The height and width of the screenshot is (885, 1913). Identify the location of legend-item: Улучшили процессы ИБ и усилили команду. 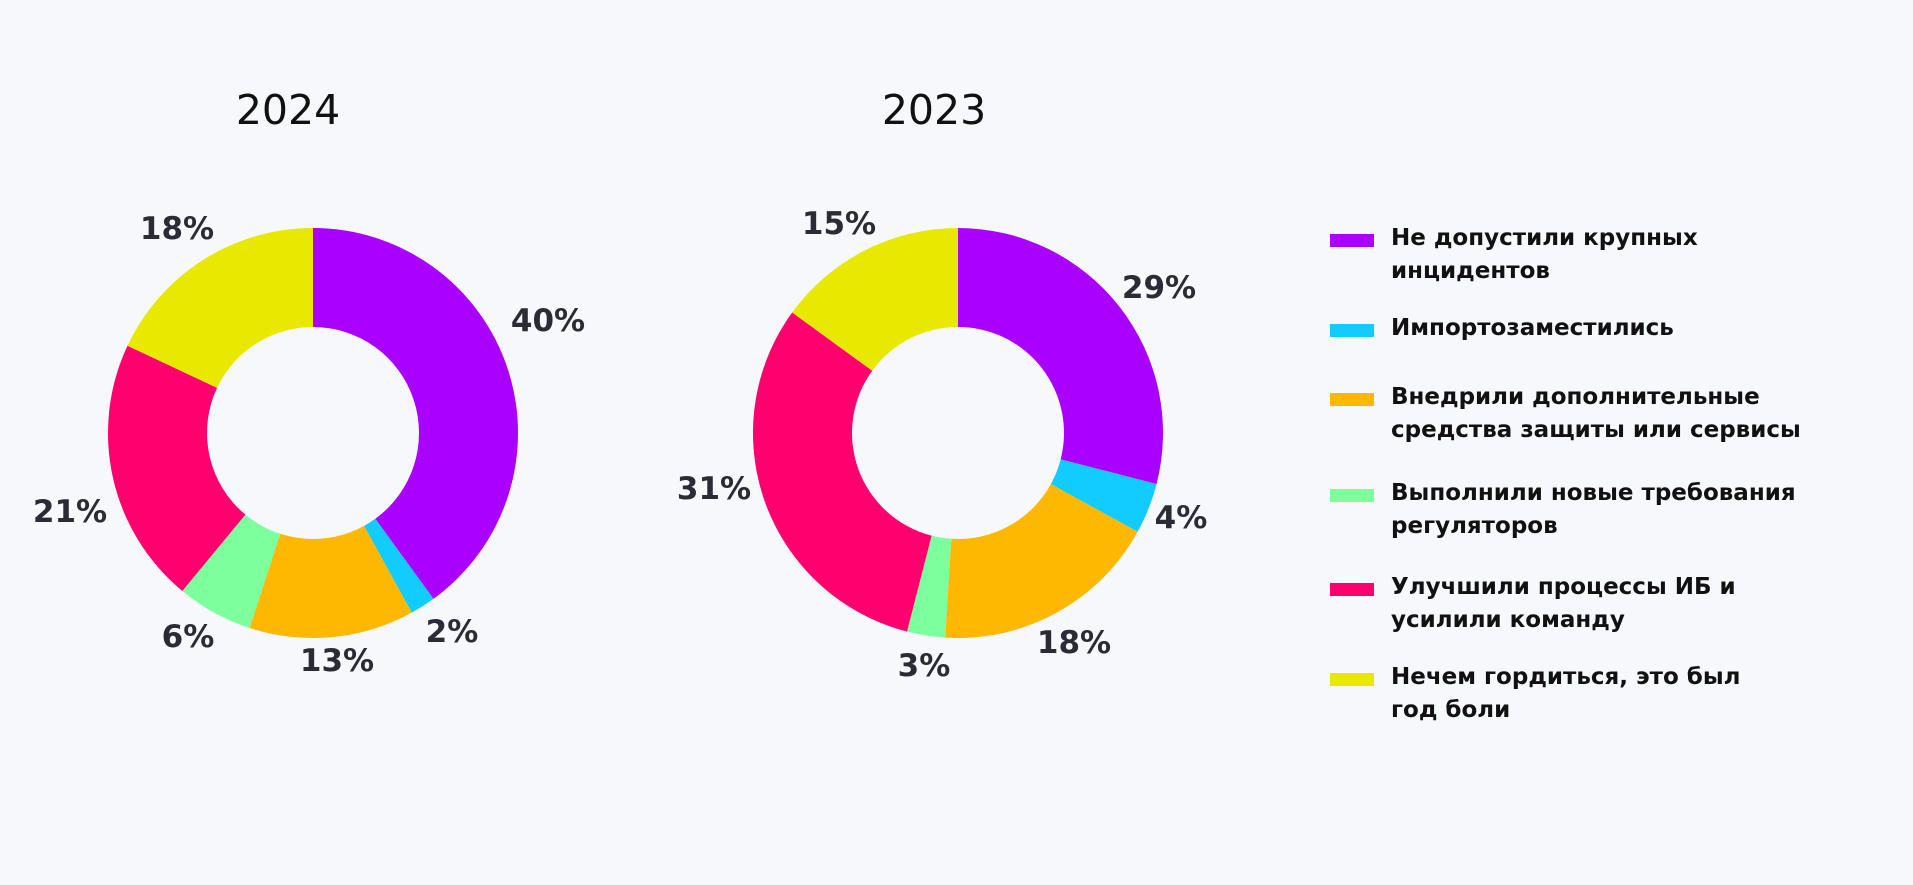
(1590, 604).